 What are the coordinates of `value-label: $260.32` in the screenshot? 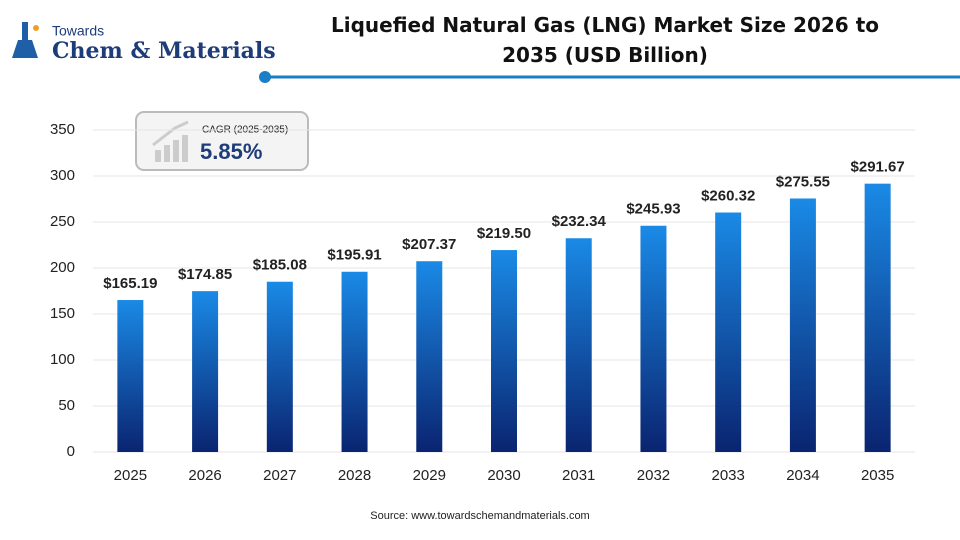 It's located at (728, 195).